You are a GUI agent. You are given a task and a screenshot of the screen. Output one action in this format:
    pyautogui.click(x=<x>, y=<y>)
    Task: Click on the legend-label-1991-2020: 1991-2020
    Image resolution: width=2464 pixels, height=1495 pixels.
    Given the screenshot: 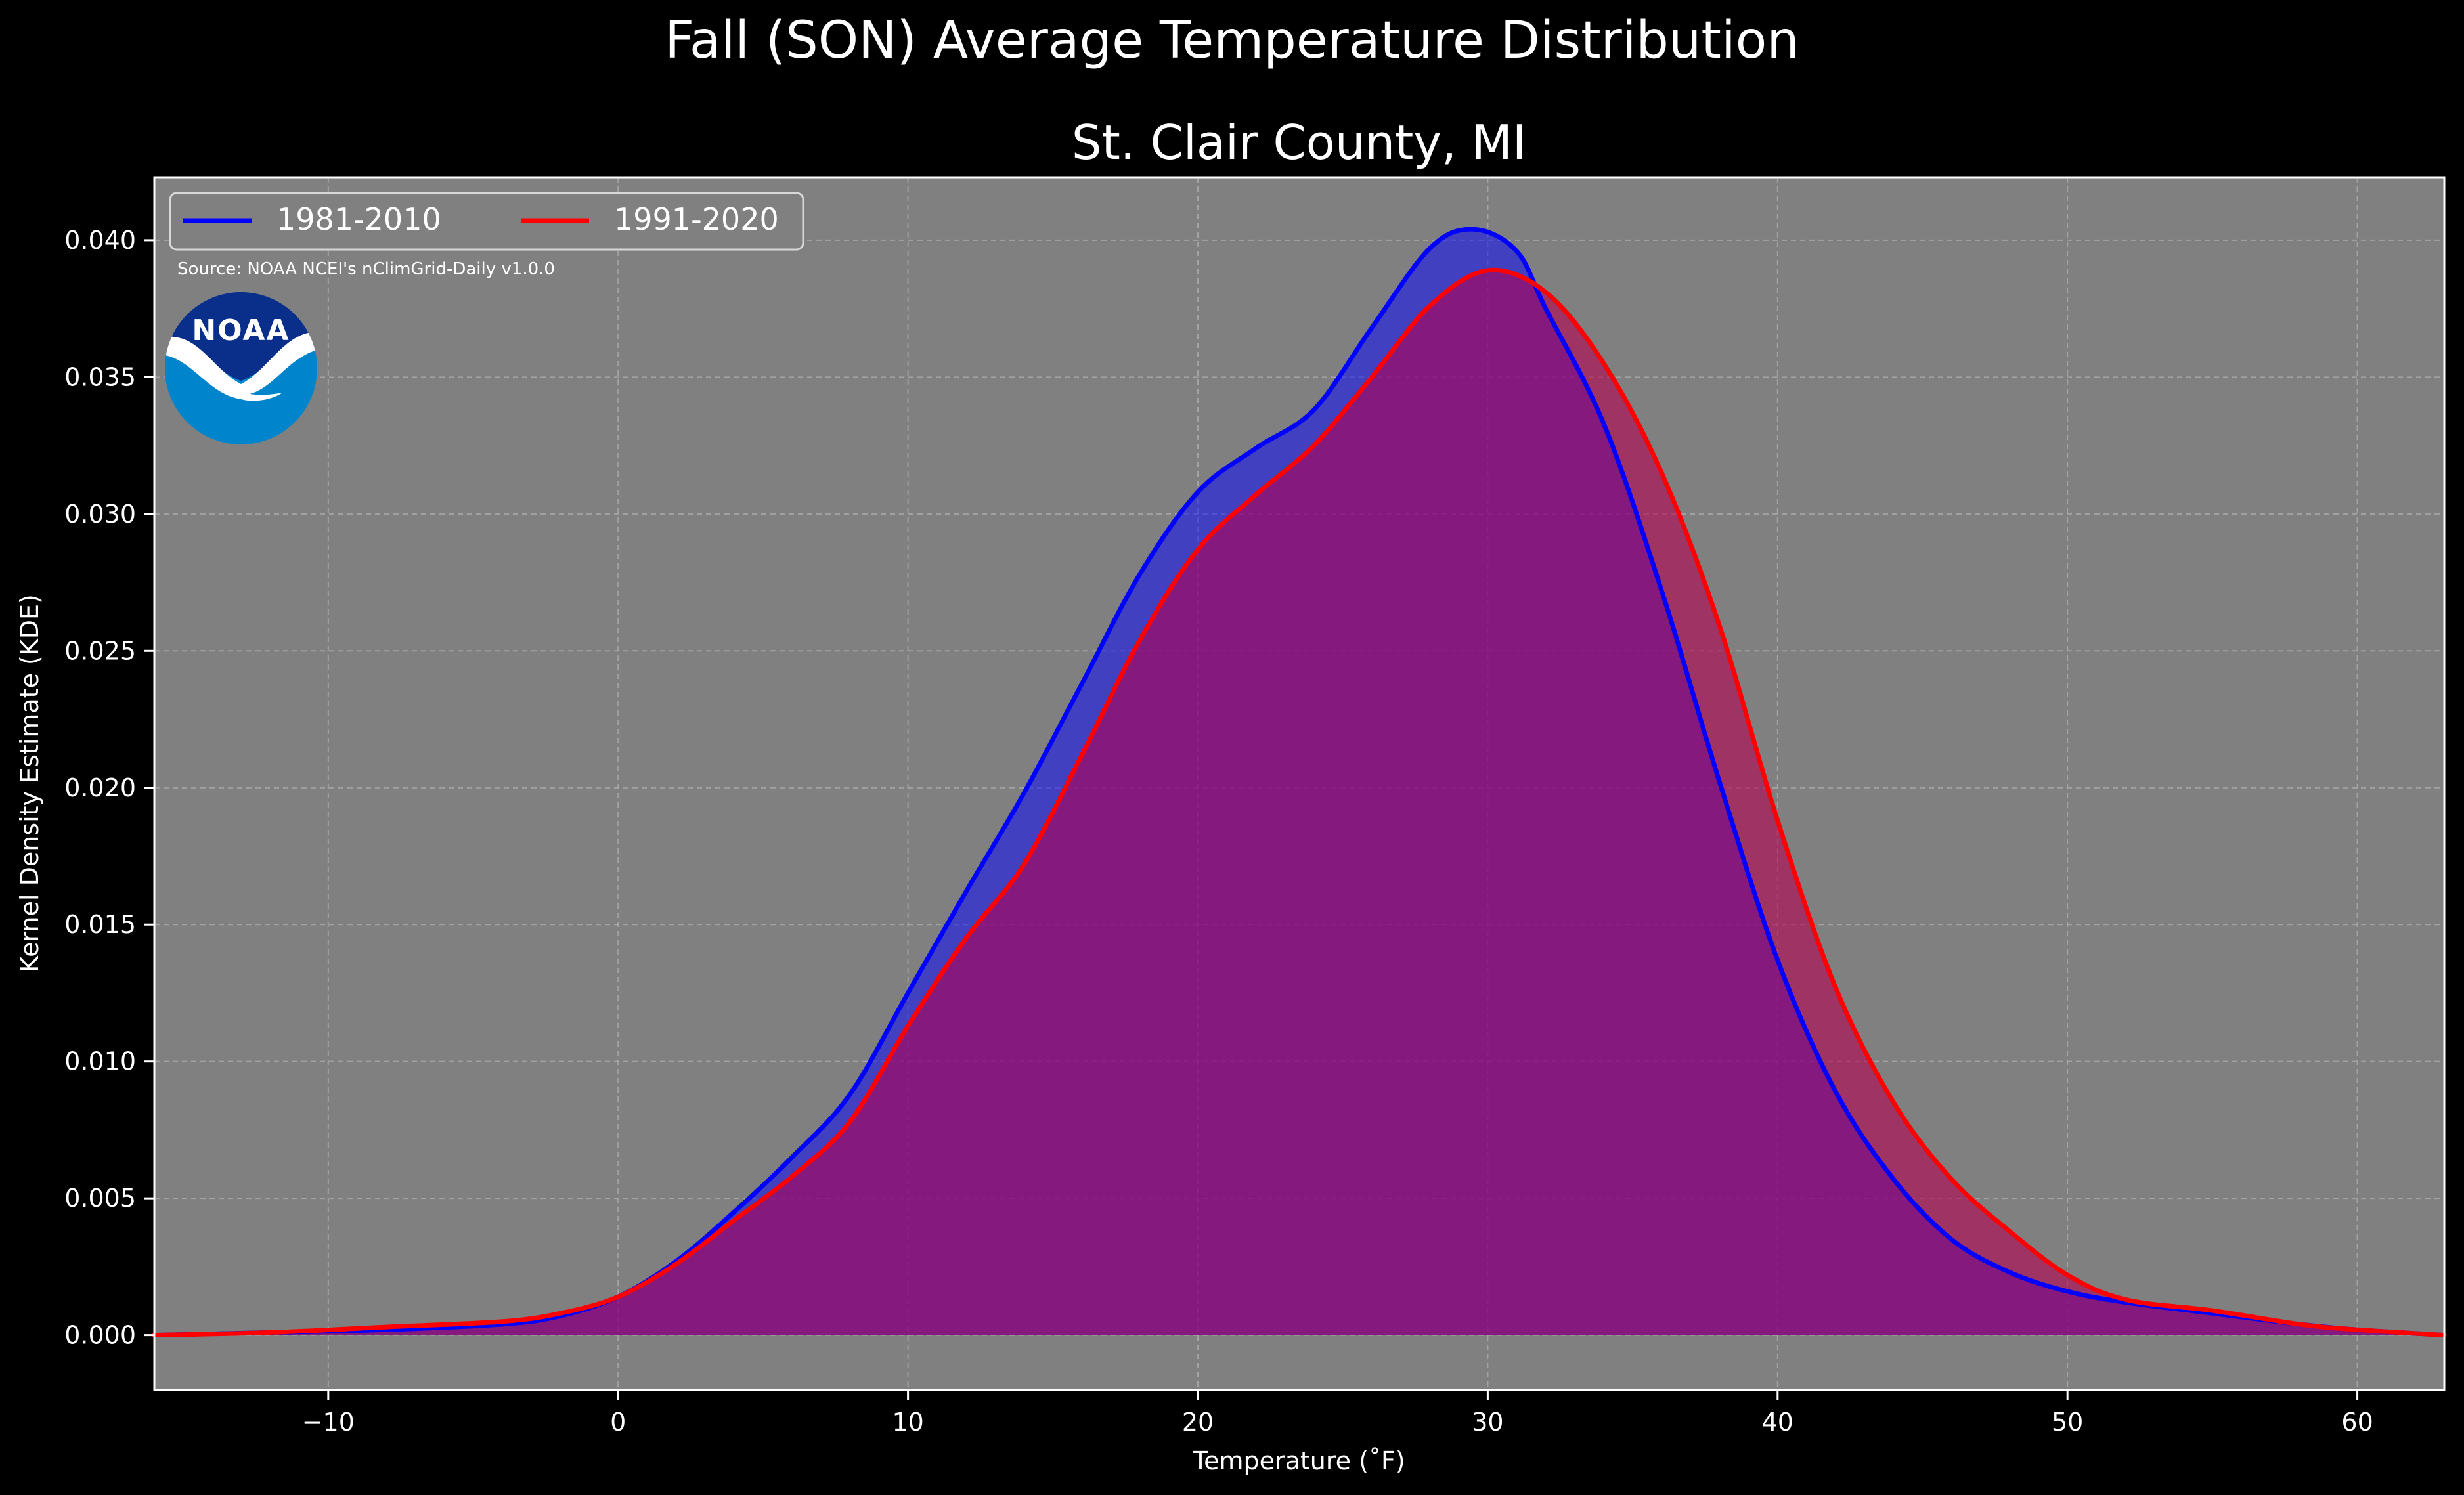 What is the action you would take?
    pyautogui.click(x=696, y=219)
    